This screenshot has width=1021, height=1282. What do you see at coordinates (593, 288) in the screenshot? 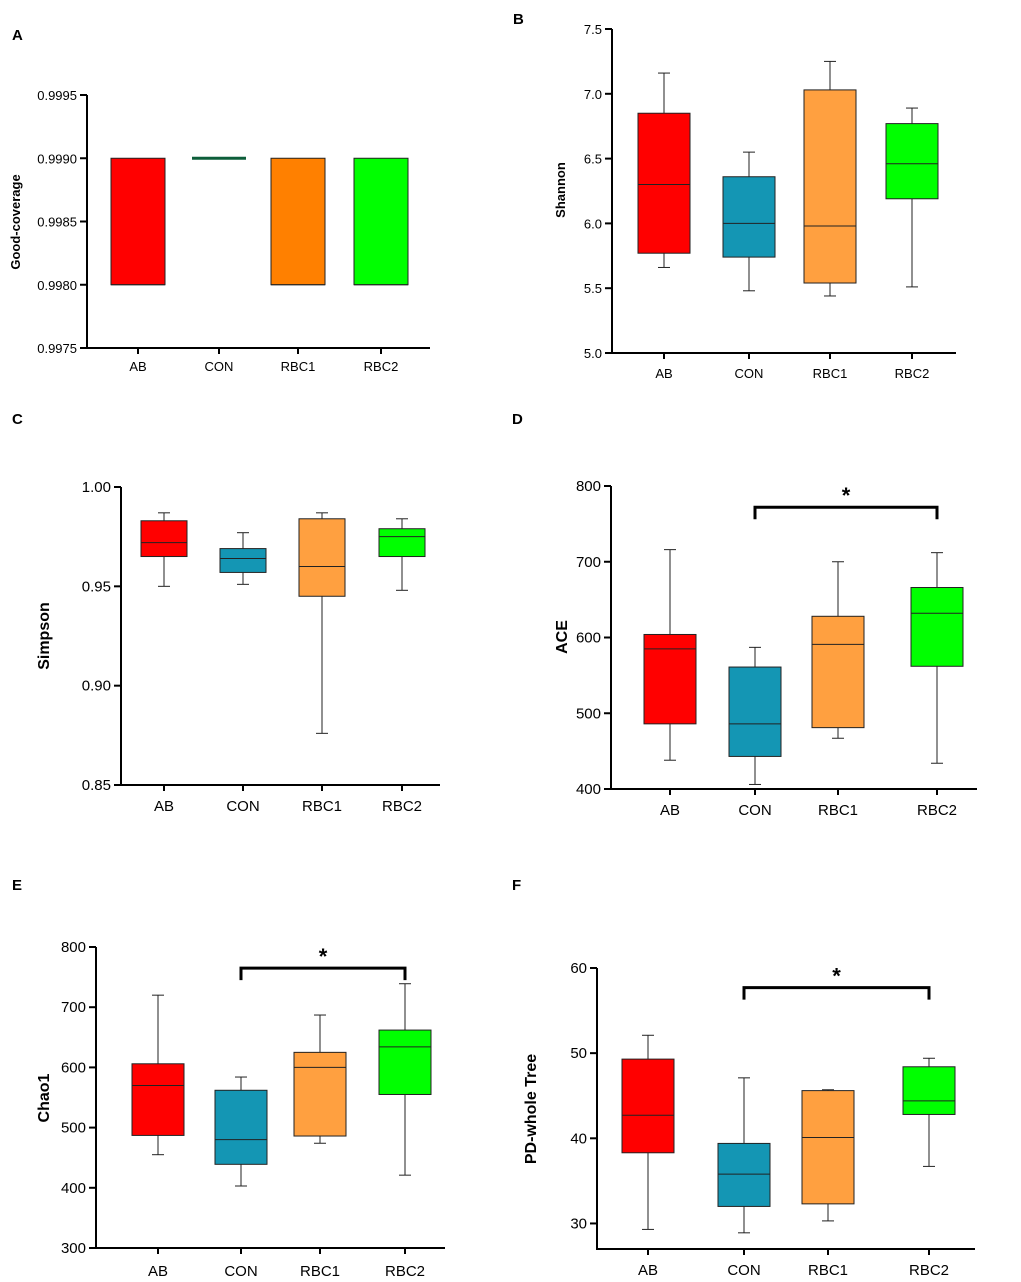
I see `y-tick-label: 5.5` at bounding box center [593, 288].